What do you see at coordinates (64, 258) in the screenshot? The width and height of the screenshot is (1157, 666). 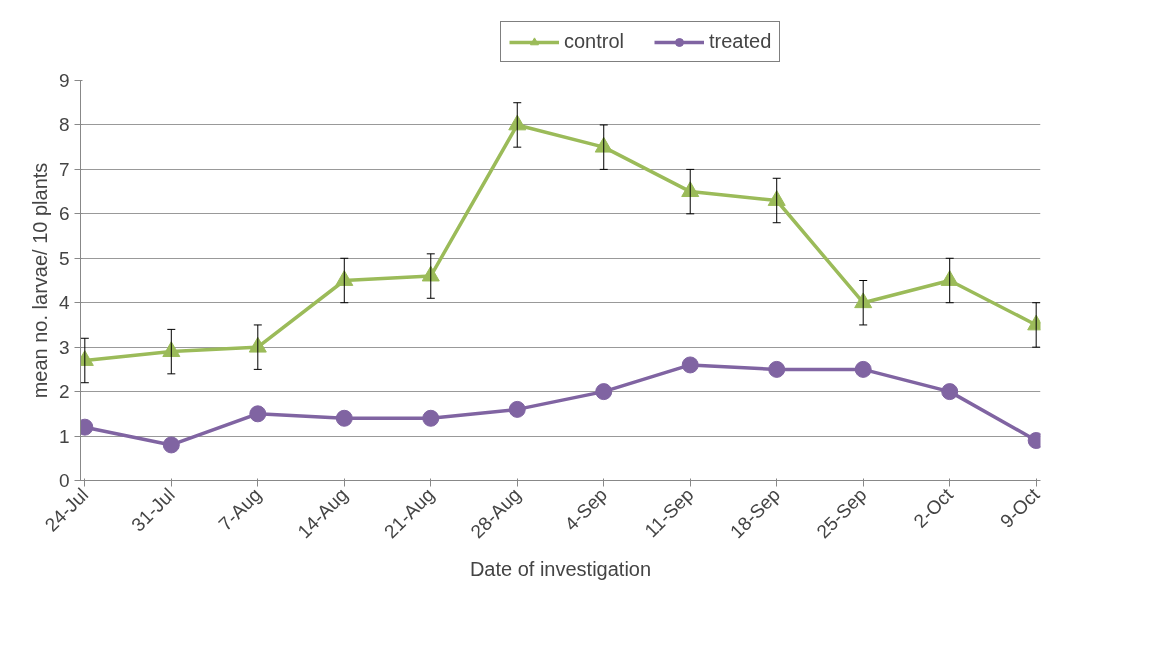 I see `y-tick-label: 5` at bounding box center [64, 258].